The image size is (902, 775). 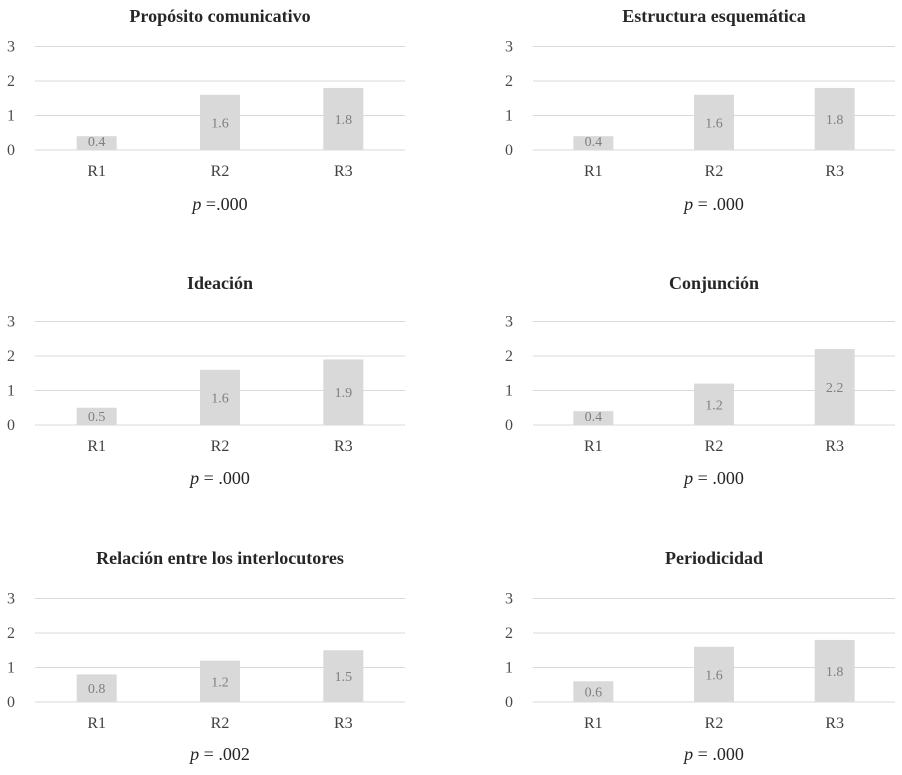 What do you see at coordinates (220, 558) in the screenshot?
I see `chart-title: Relación entre los interlocutores` at bounding box center [220, 558].